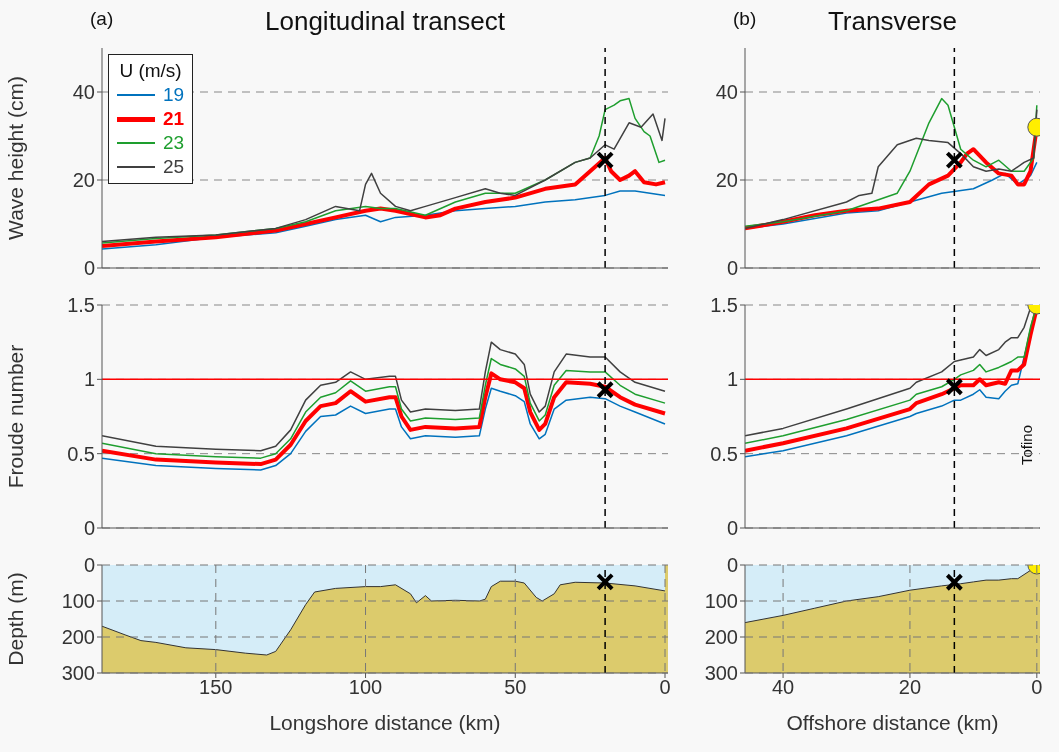 This screenshot has width=1059, height=752. What do you see at coordinates (102, 19) in the screenshot?
I see `text: (a)` at bounding box center [102, 19].